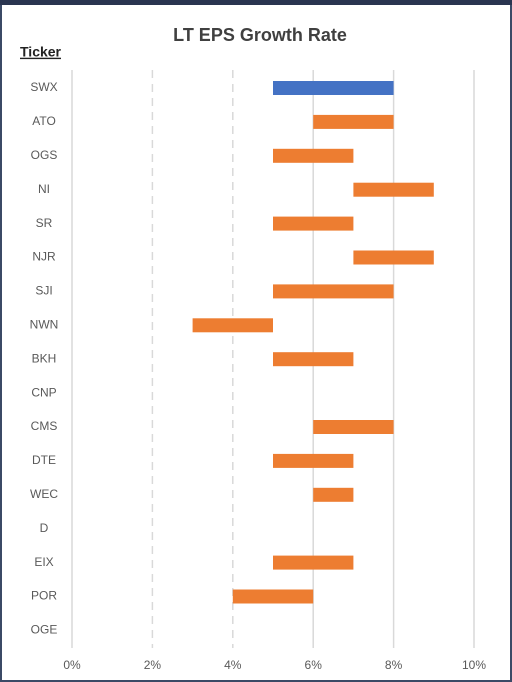  I want to click on y-tick-label: POR, so click(44, 596).